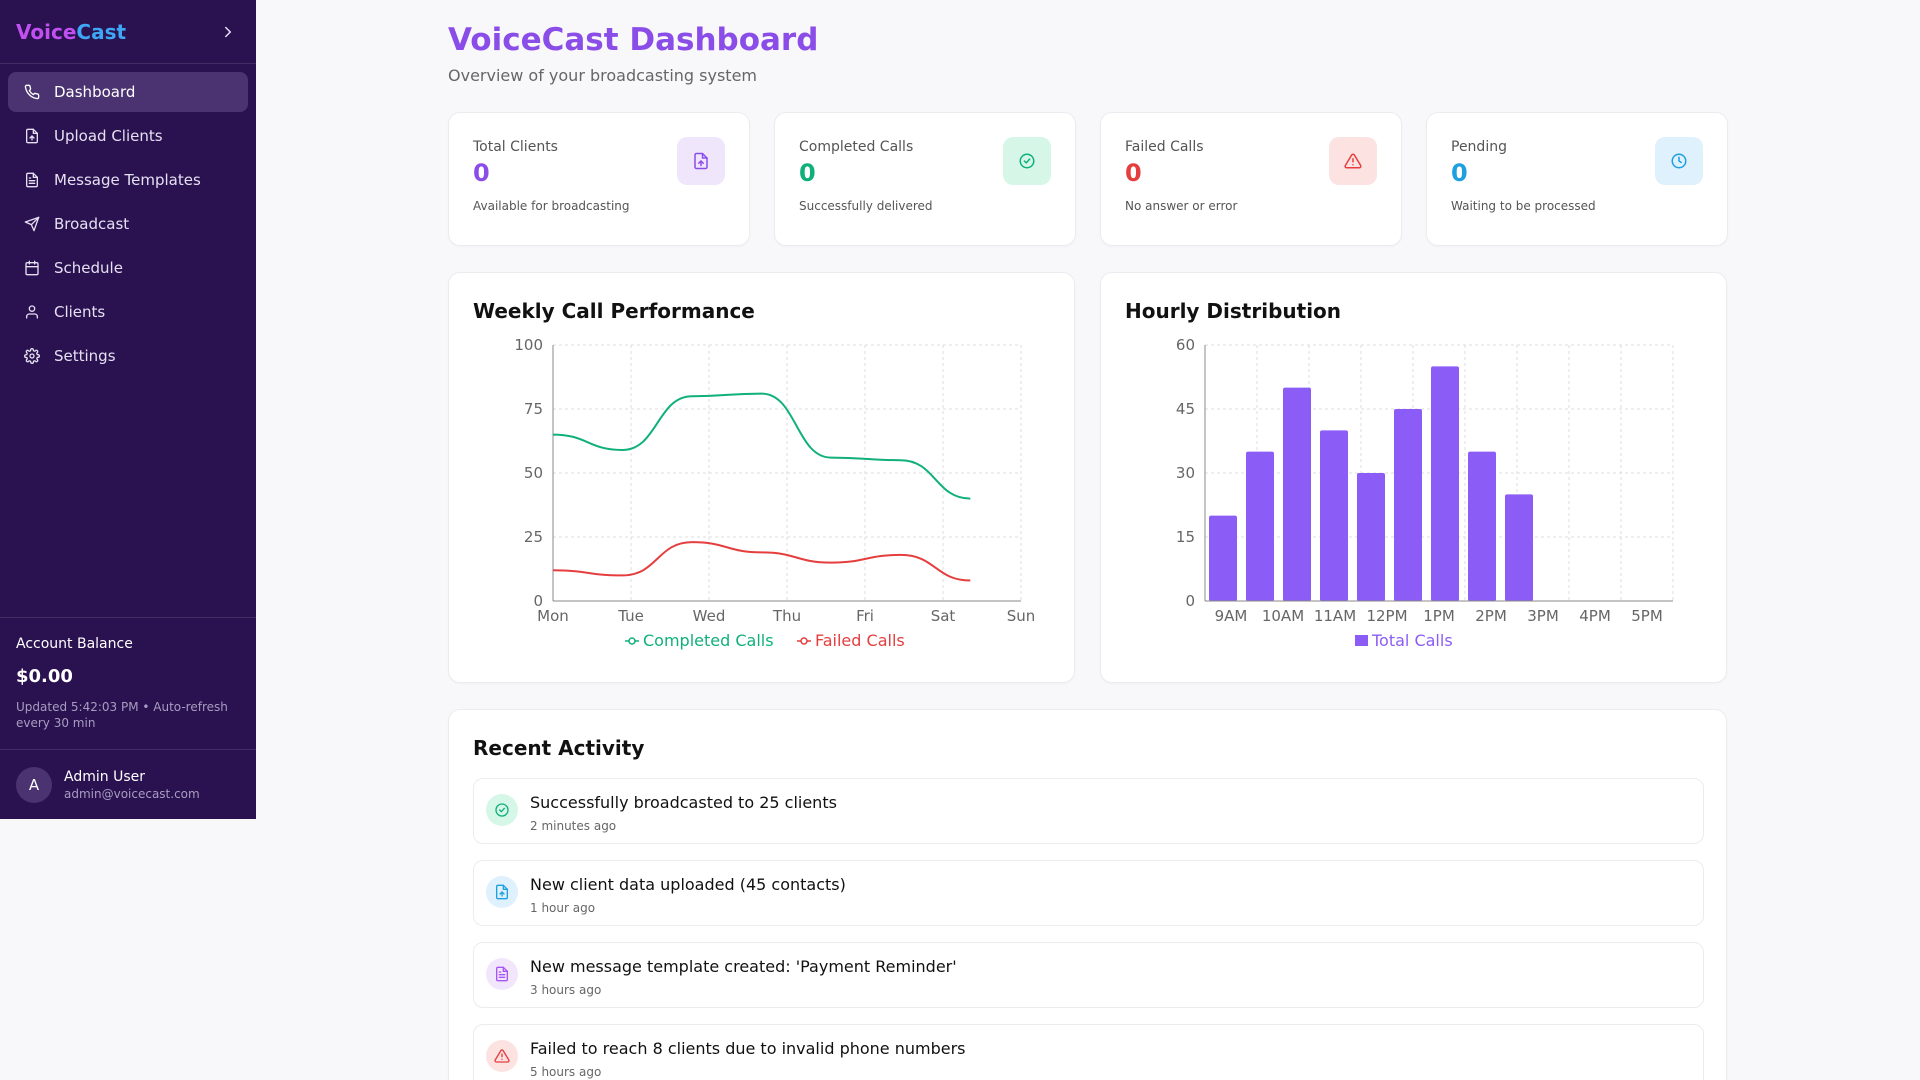 The image size is (1920, 1080). Describe the element at coordinates (44, 676) in the screenshot. I see `balance-amount: $0.00` at that location.